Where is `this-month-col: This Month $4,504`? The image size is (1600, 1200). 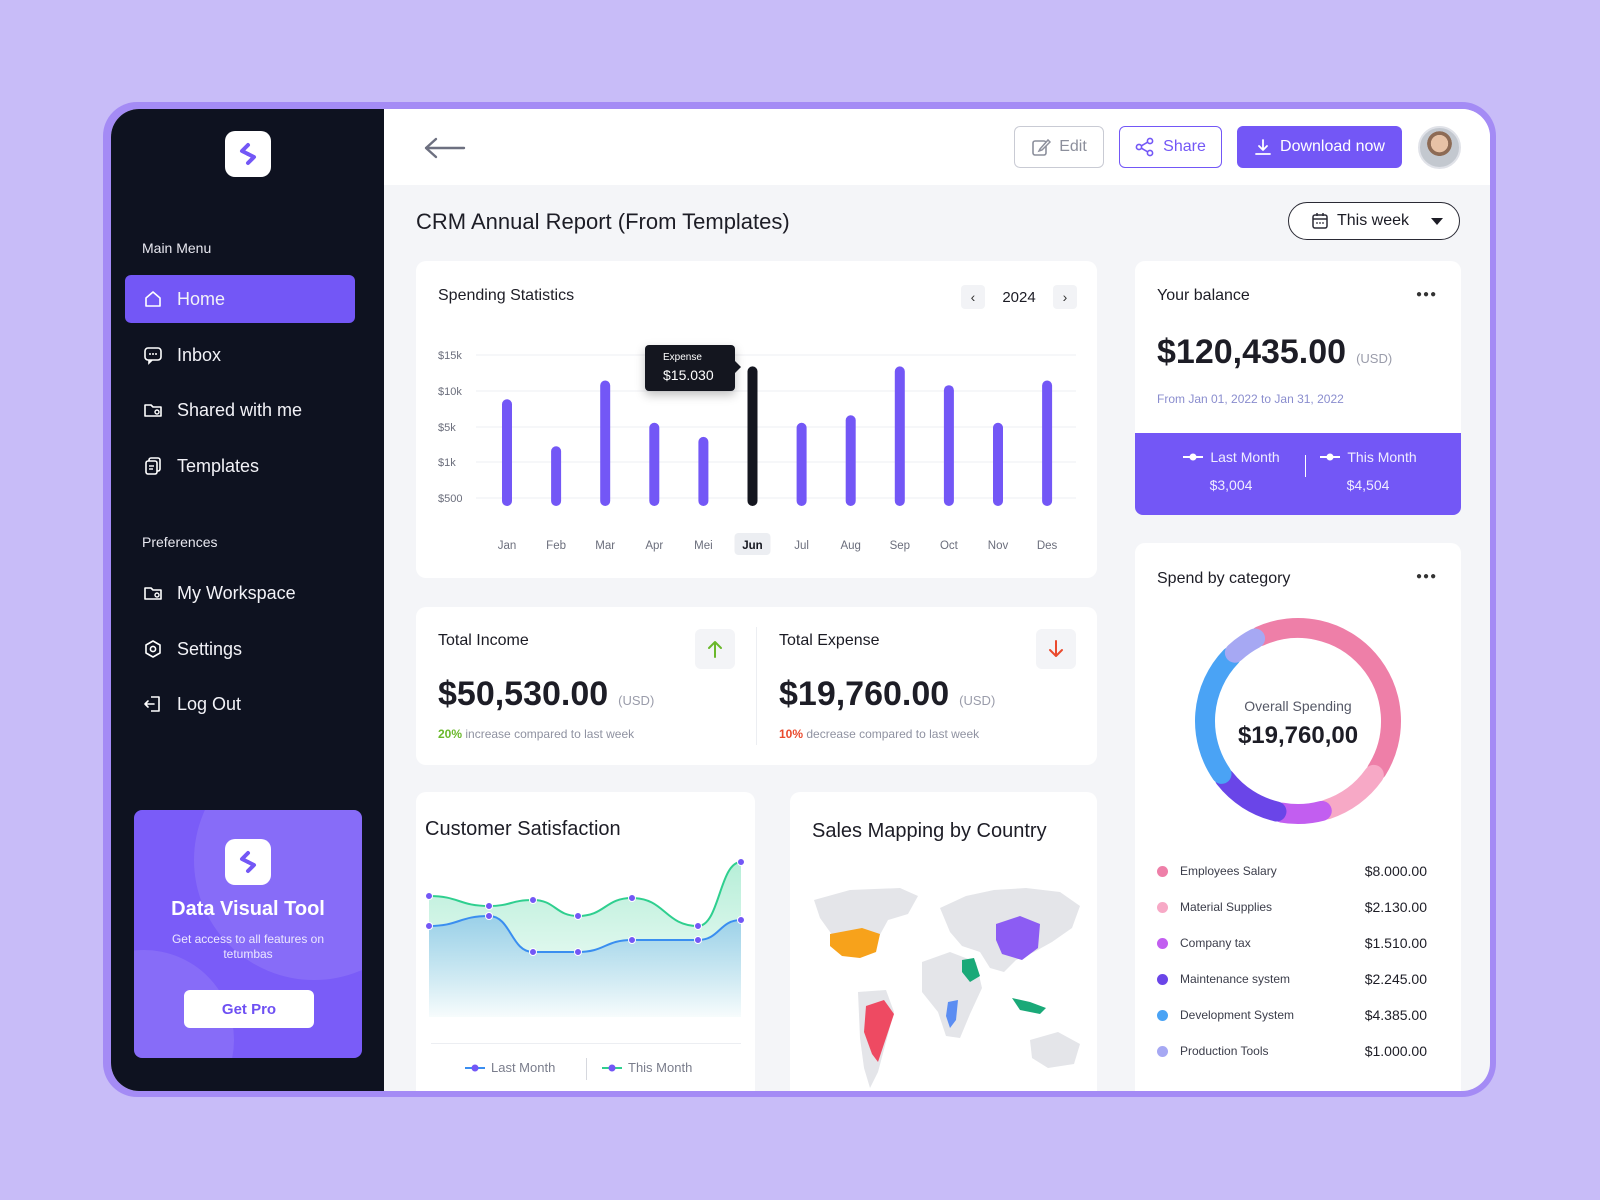
this-month-col: This Month $4,504 is located at coordinates (1368, 471).